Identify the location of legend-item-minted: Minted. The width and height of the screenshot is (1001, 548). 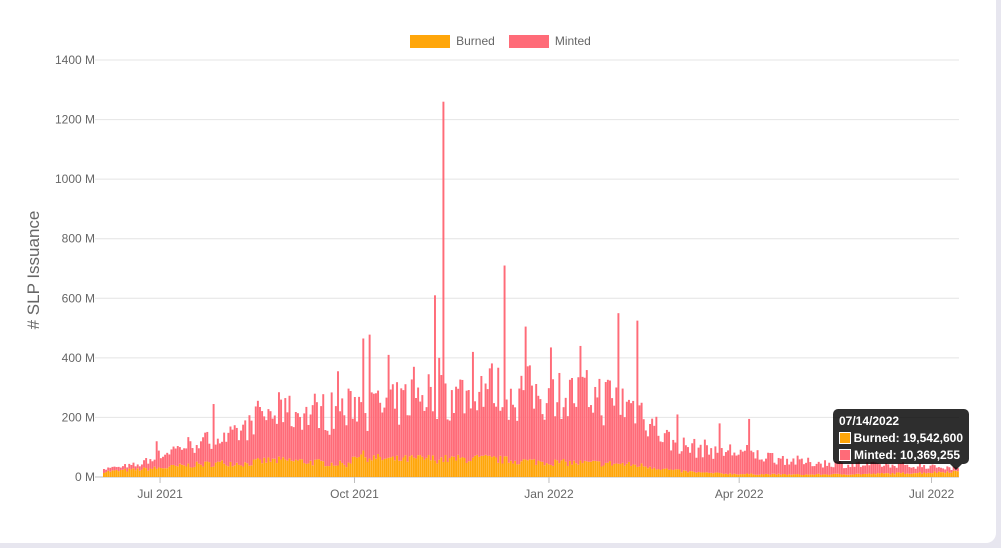
(549, 41).